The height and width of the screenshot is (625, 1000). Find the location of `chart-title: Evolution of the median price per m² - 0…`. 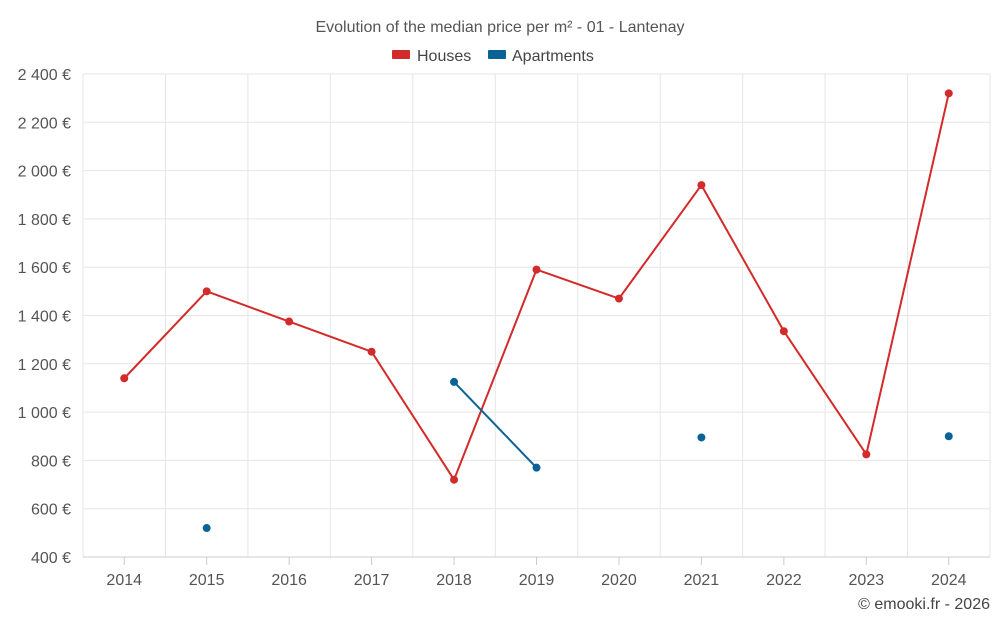

chart-title: Evolution of the median price per m² - 0… is located at coordinates (499, 27).